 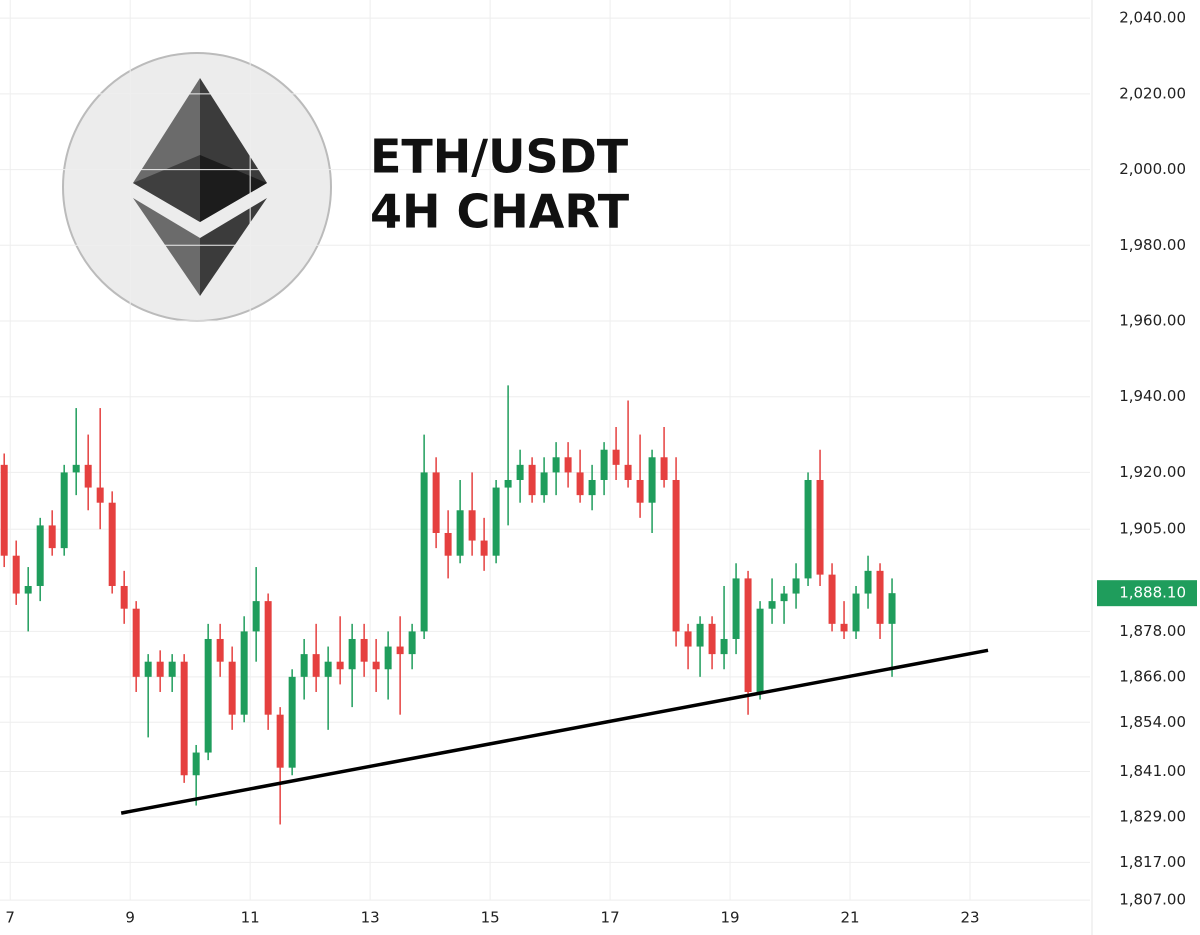 What do you see at coordinates (1152, 18) in the screenshot?
I see `y-tick-label: 2,040.00` at bounding box center [1152, 18].